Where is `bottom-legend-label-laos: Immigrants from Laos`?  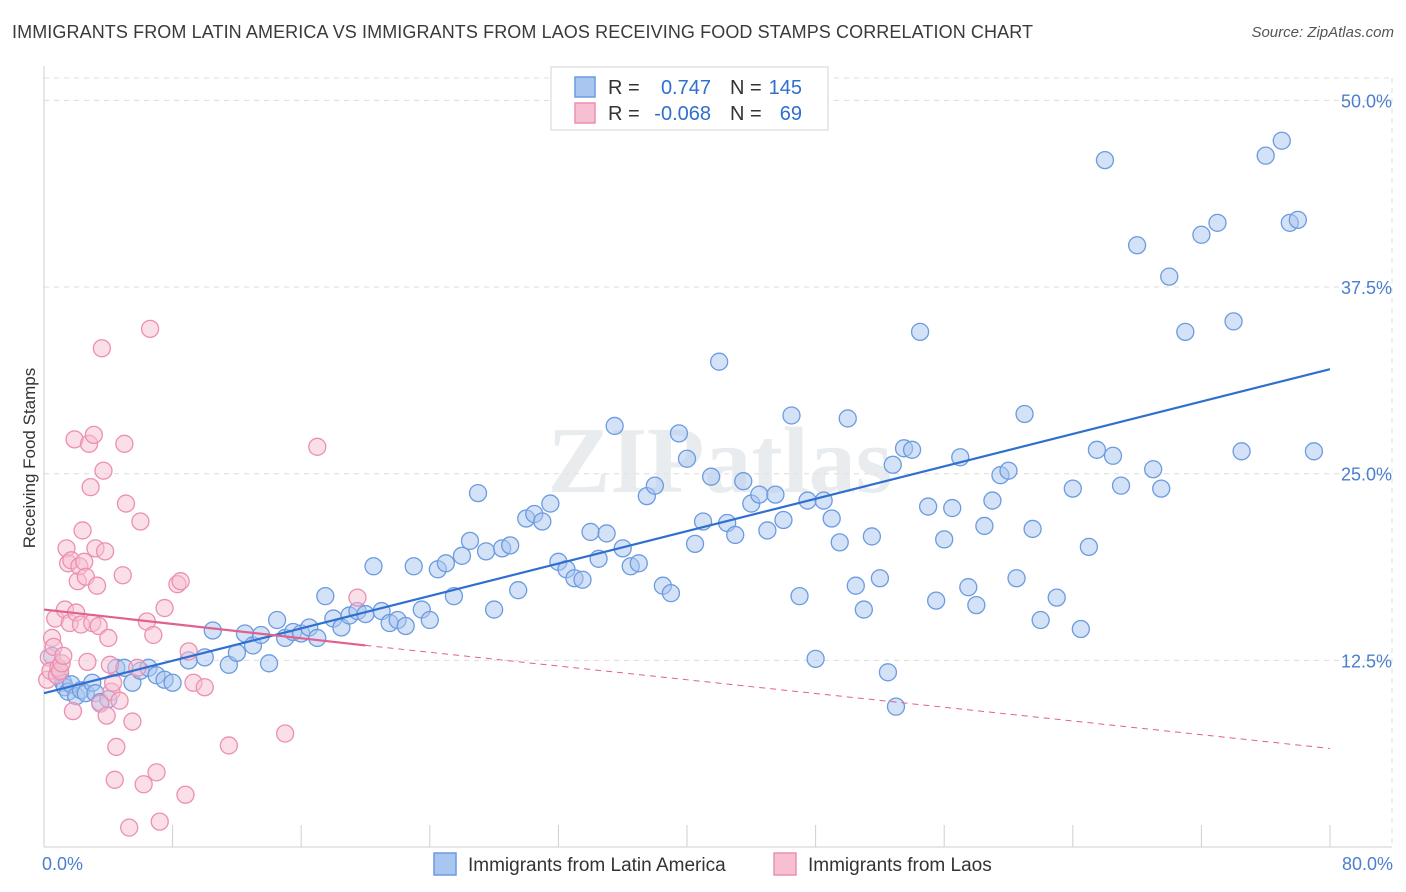
bottom-legend-label-laos: Immigrants from Laos is located at coordinates (900, 865).